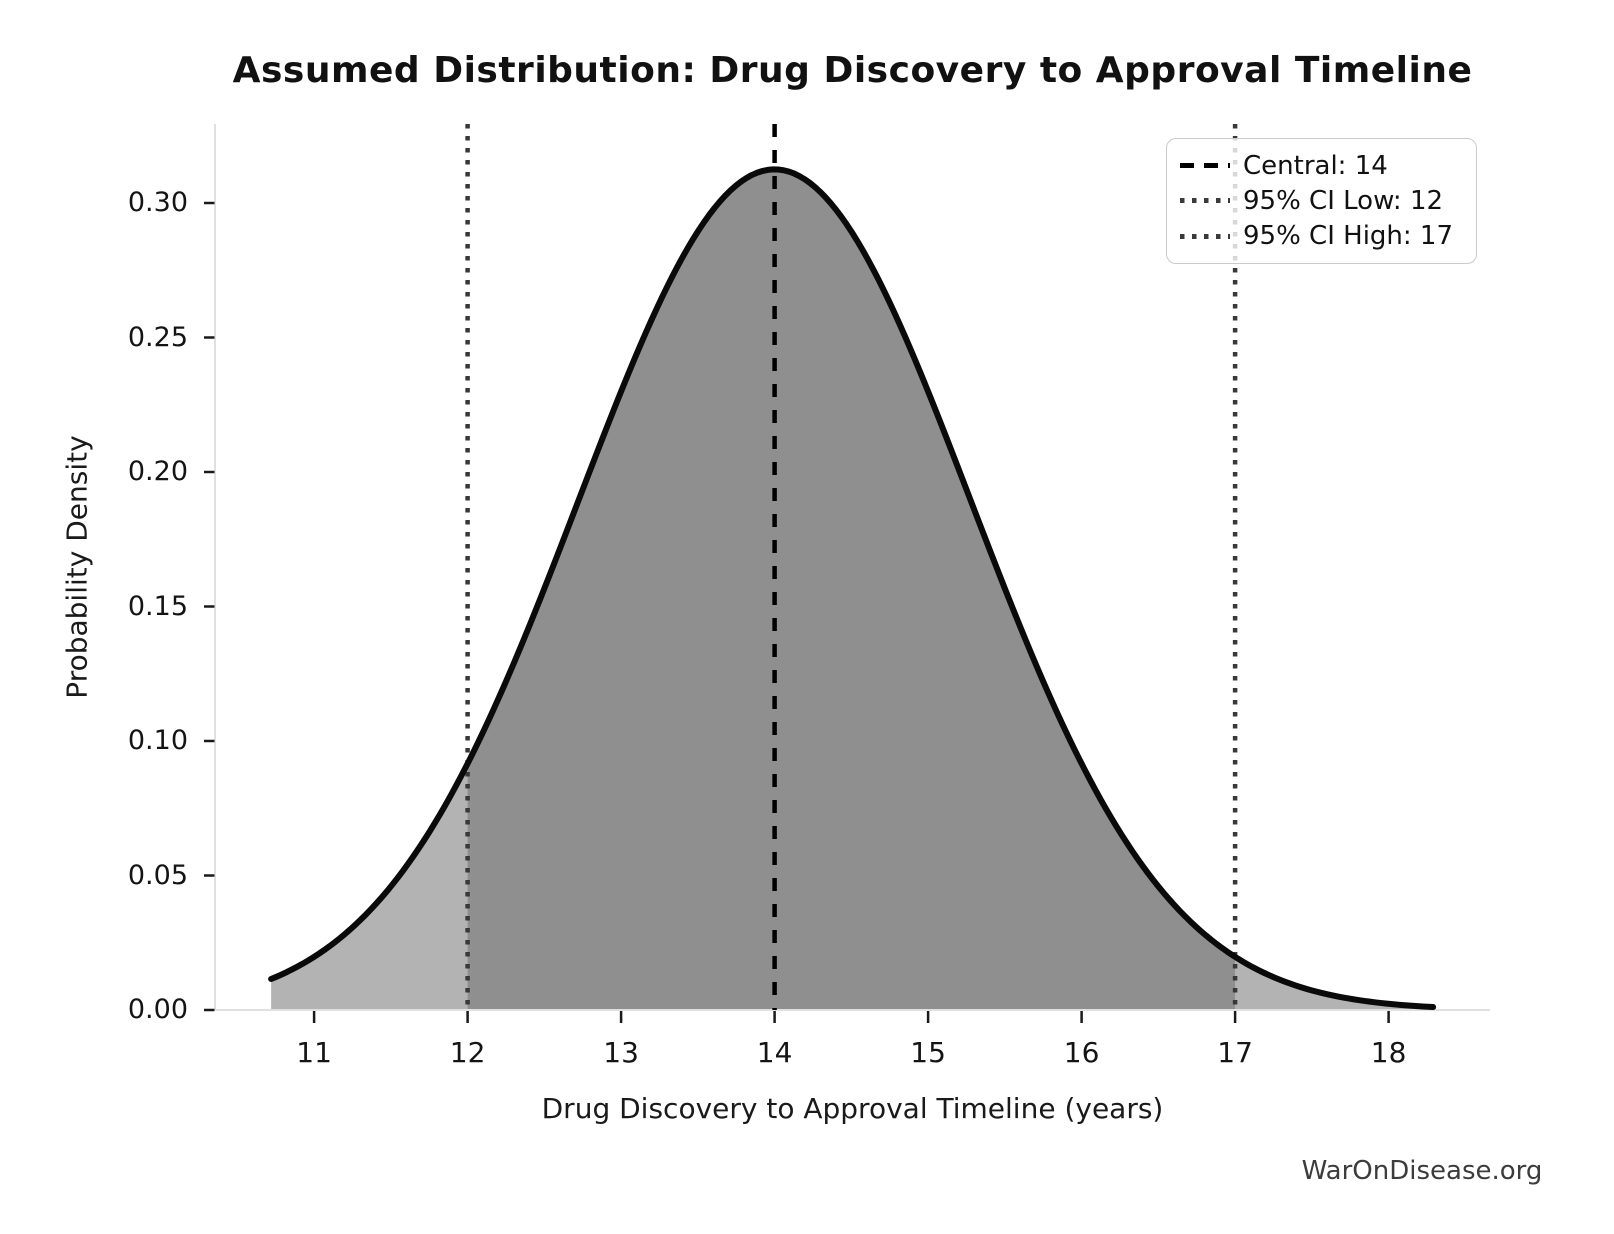 This screenshot has width=1614, height=1234. Describe the element at coordinates (1315, 165) in the screenshot. I see `legend-label: Central: 14` at that location.